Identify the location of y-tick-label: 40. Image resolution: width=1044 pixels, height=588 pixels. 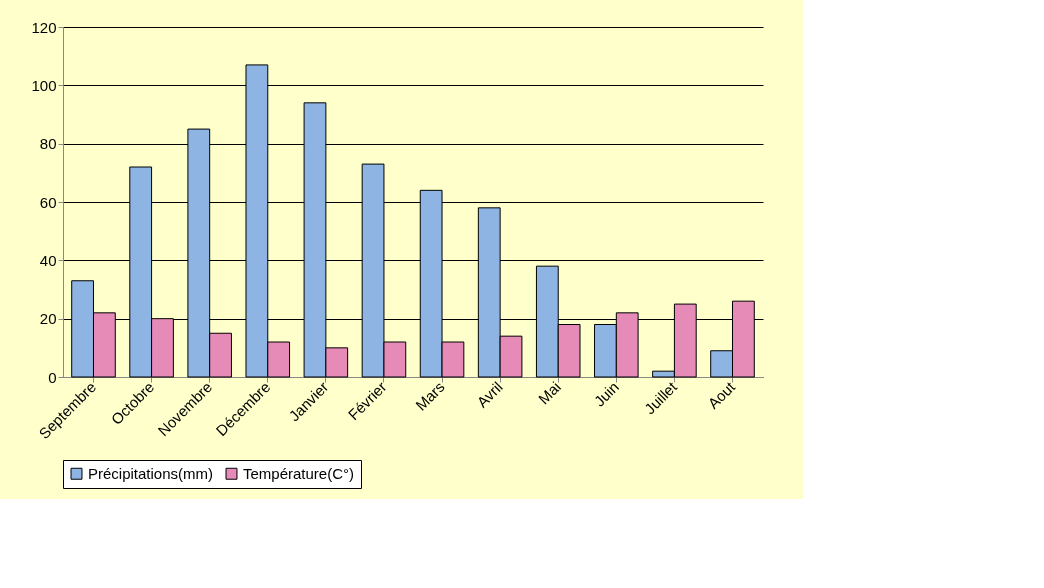
(48, 260).